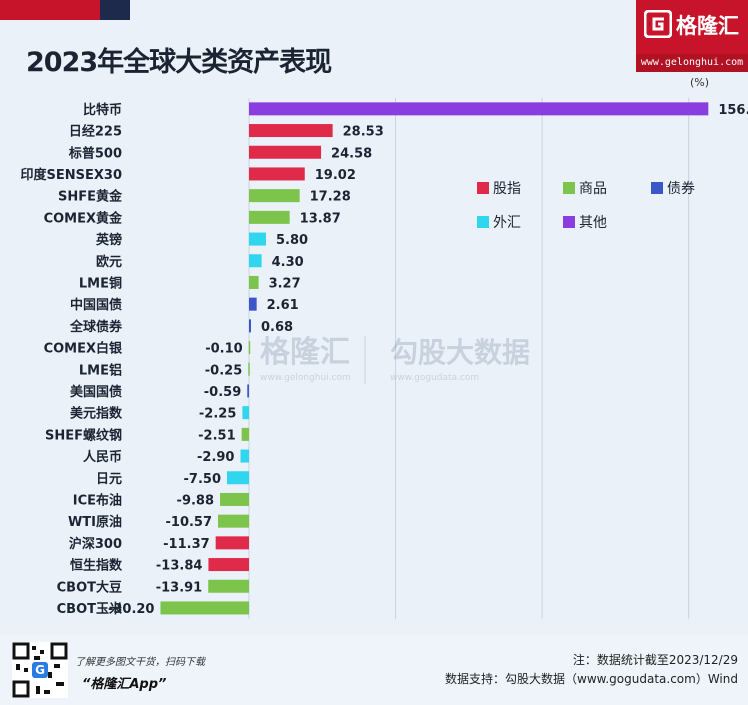 The width and height of the screenshot is (748, 705). Describe the element at coordinates (179, 587) in the screenshot. I see `data-label: -13.91` at that location.